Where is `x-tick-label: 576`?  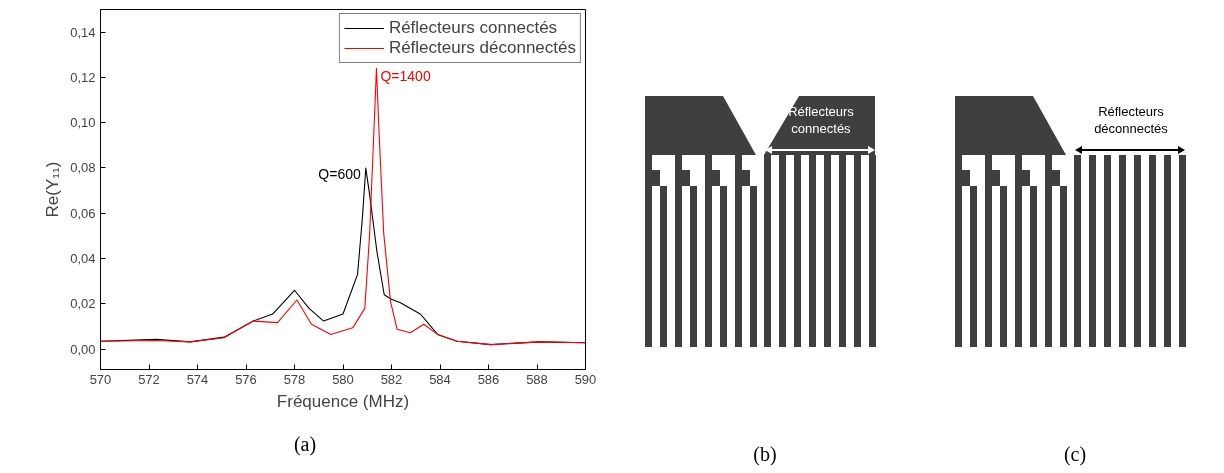
x-tick-label: 576 is located at coordinates (246, 379).